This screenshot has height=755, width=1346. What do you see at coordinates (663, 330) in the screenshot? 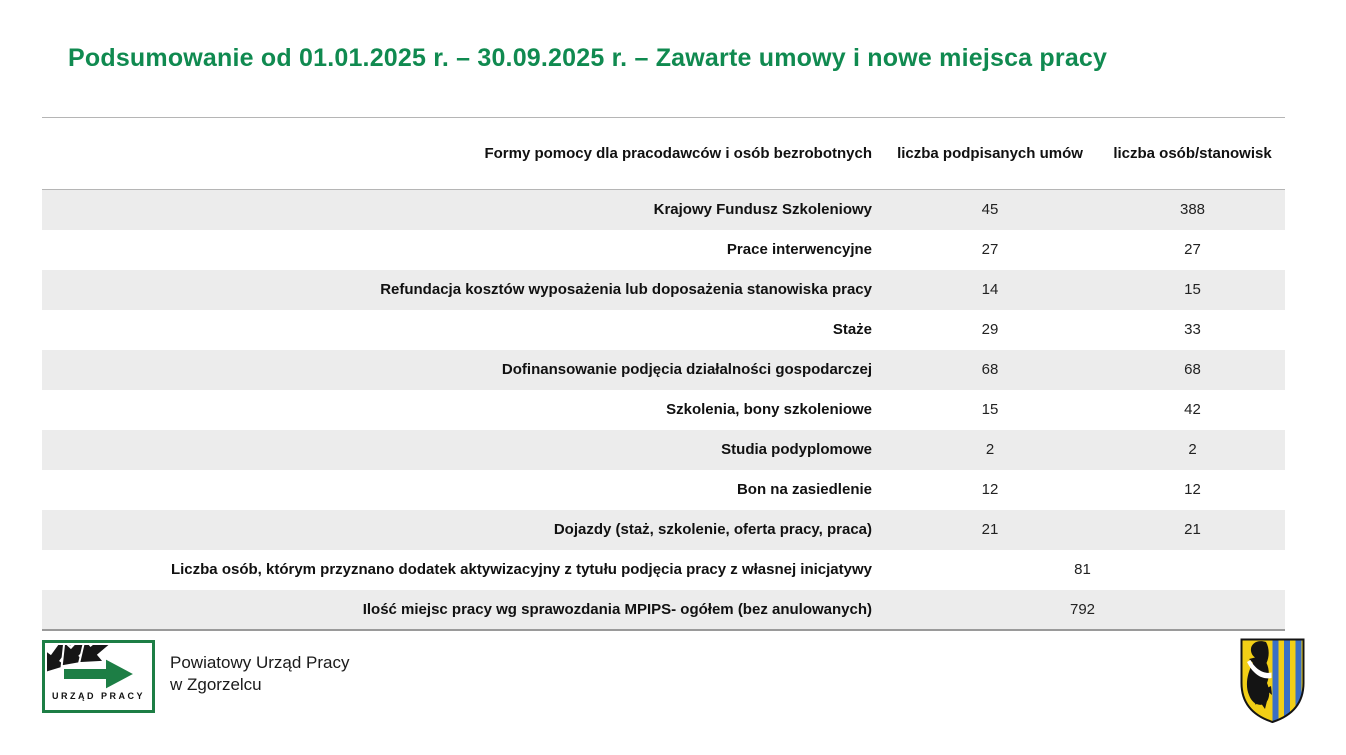
I see `table-row: Staże 29 33` at bounding box center [663, 330].